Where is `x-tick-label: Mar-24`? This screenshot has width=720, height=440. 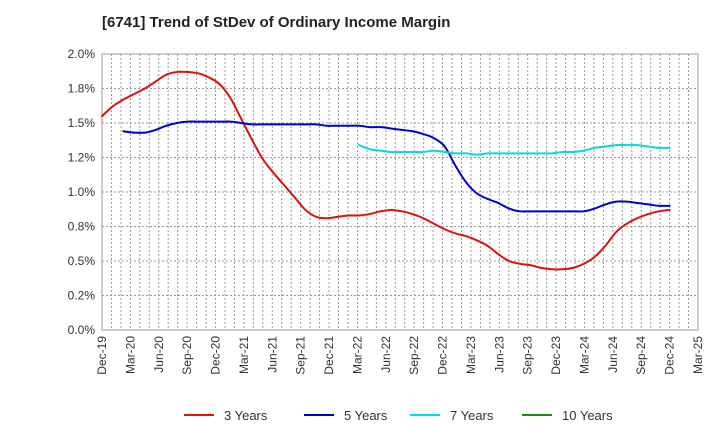 x-tick-label: Mar-24 is located at coordinates (584, 355).